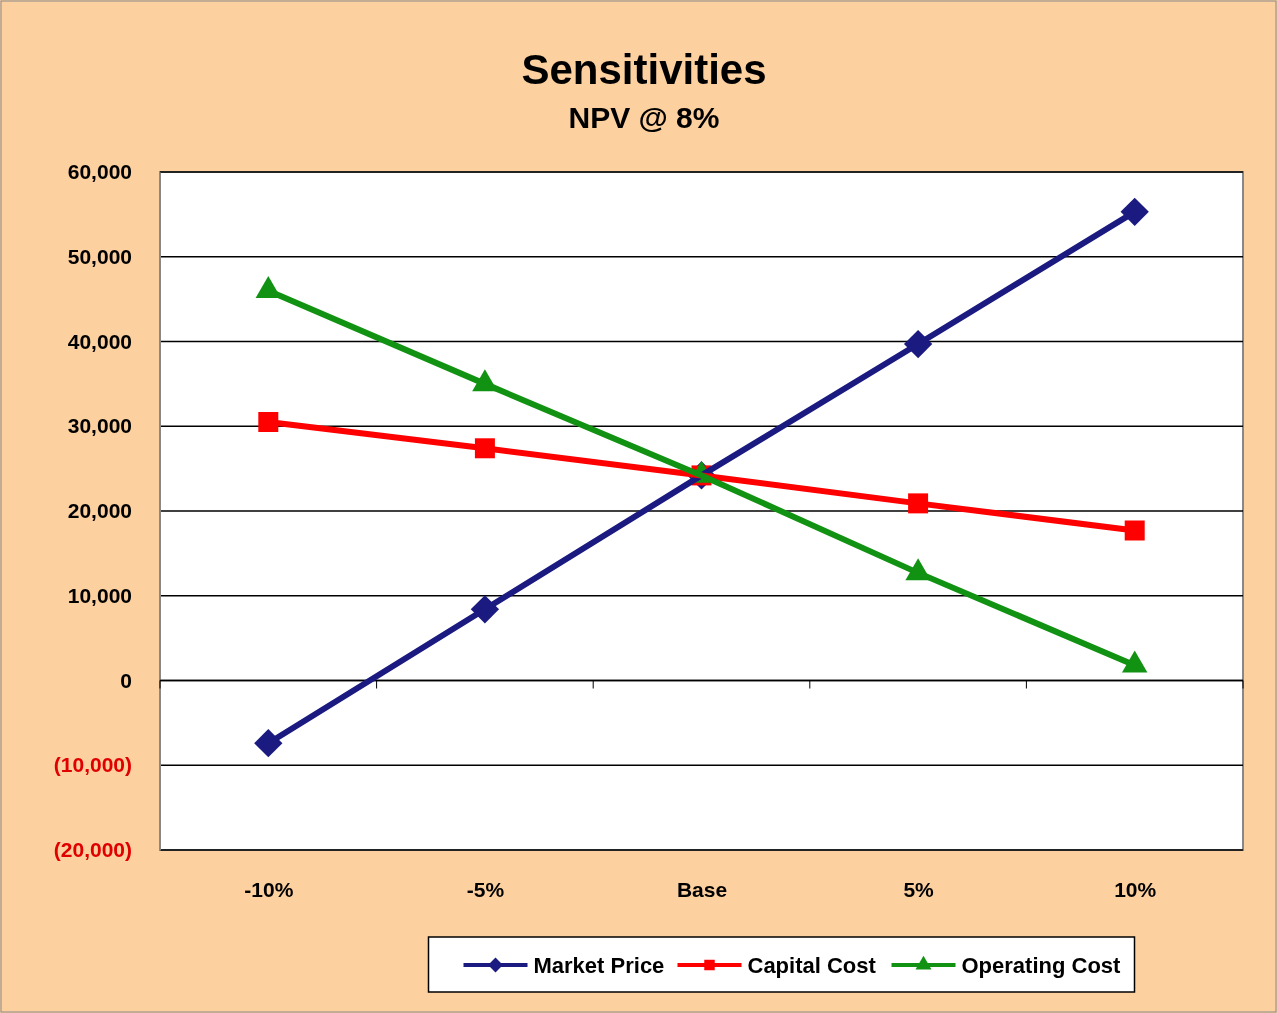  Describe the element at coordinates (269, 889) in the screenshot. I see `x-tick-label: -10%` at that location.